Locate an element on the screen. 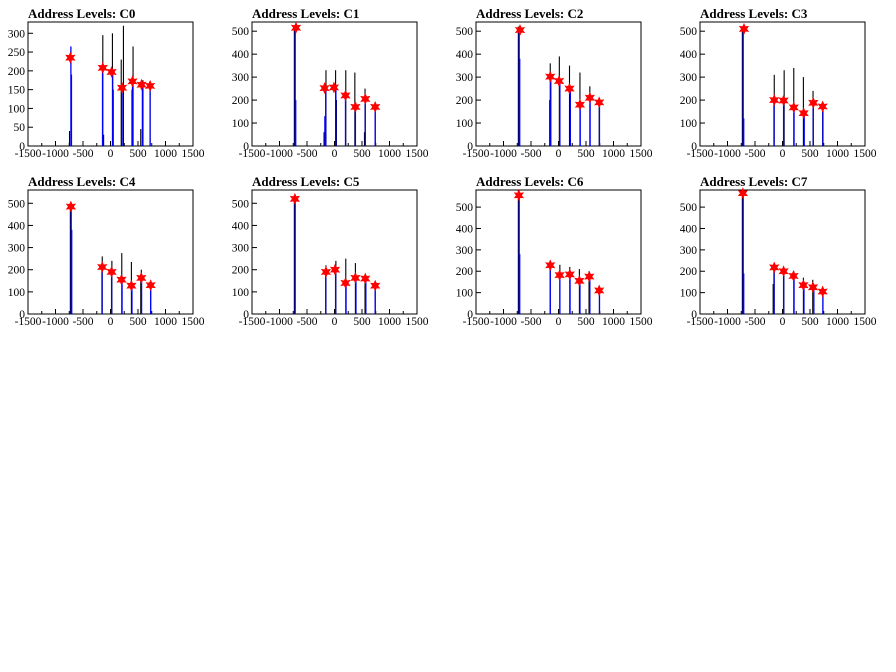 Image resolution: width=896 pixels, height=672 pixels. chart-title: Address Levels: C2 is located at coordinates (529, 13).